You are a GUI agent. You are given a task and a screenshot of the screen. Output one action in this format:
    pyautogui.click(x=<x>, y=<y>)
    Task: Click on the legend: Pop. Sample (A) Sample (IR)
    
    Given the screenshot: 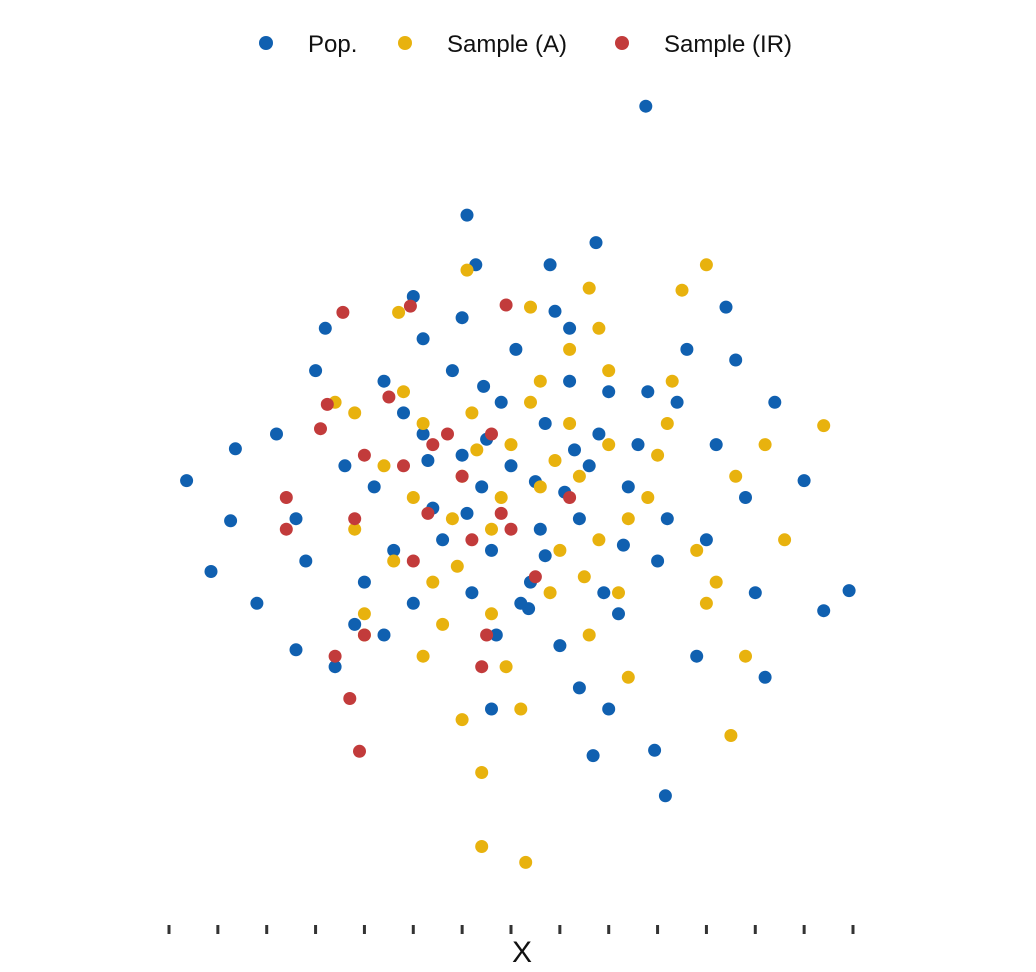 What is the action you would take?
    pyautogui.click(x=525, y=44)
    